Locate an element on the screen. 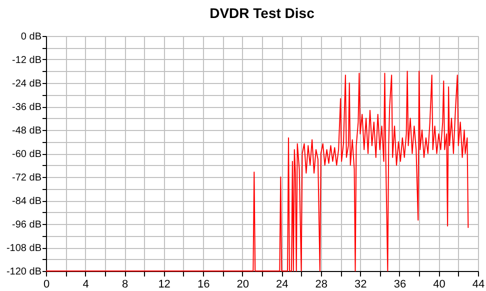 This screenshot has width=486, height=291. x-tick-label: 40 is located at coordinates (439, 284).